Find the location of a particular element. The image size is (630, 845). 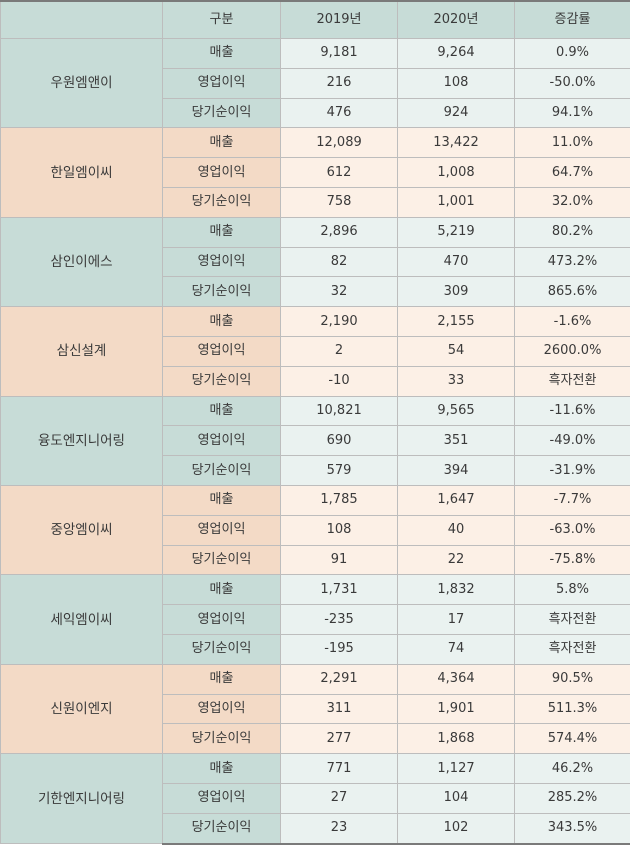

value-2019-cell: 311 is located at coordinates (339, 709).